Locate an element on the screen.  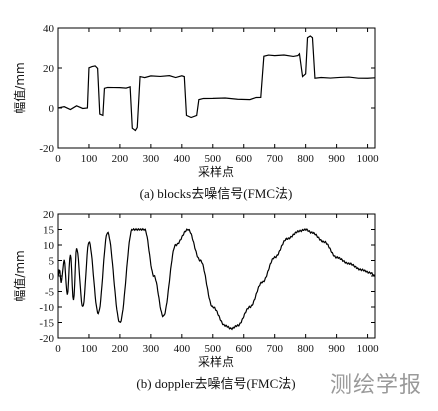
y-tick-label: -10 is located at coordinates (46, 308).